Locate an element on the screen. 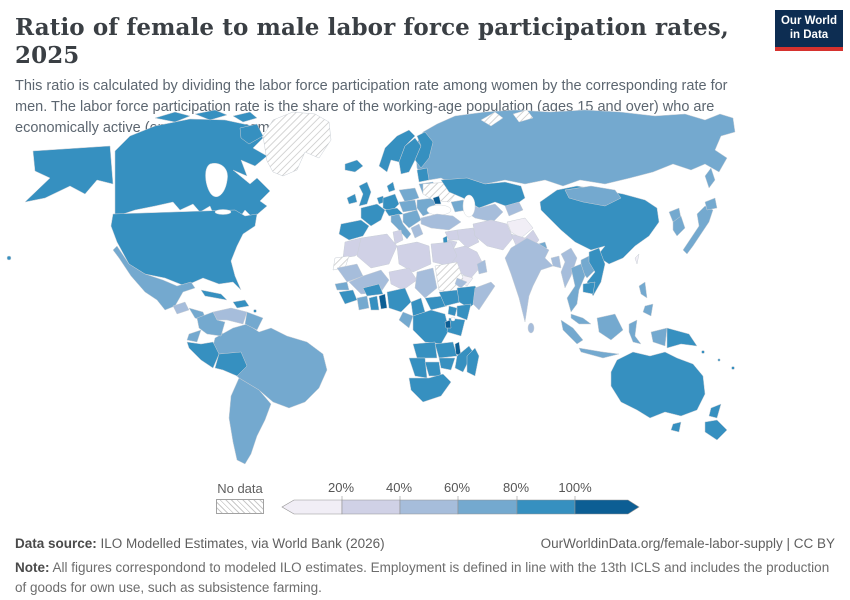 Image resolution: width=850 pixels, height=600 pixels. country-taiwan is located at coordinates (637, 259).